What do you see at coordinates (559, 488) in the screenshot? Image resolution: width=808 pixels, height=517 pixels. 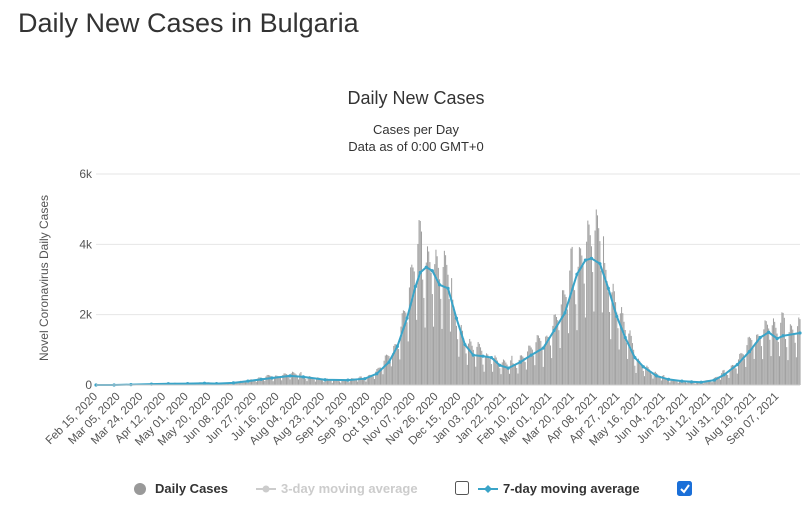 I see `legend-item-7-day-average: 7-day moving average` at bounding box center [559, 488].